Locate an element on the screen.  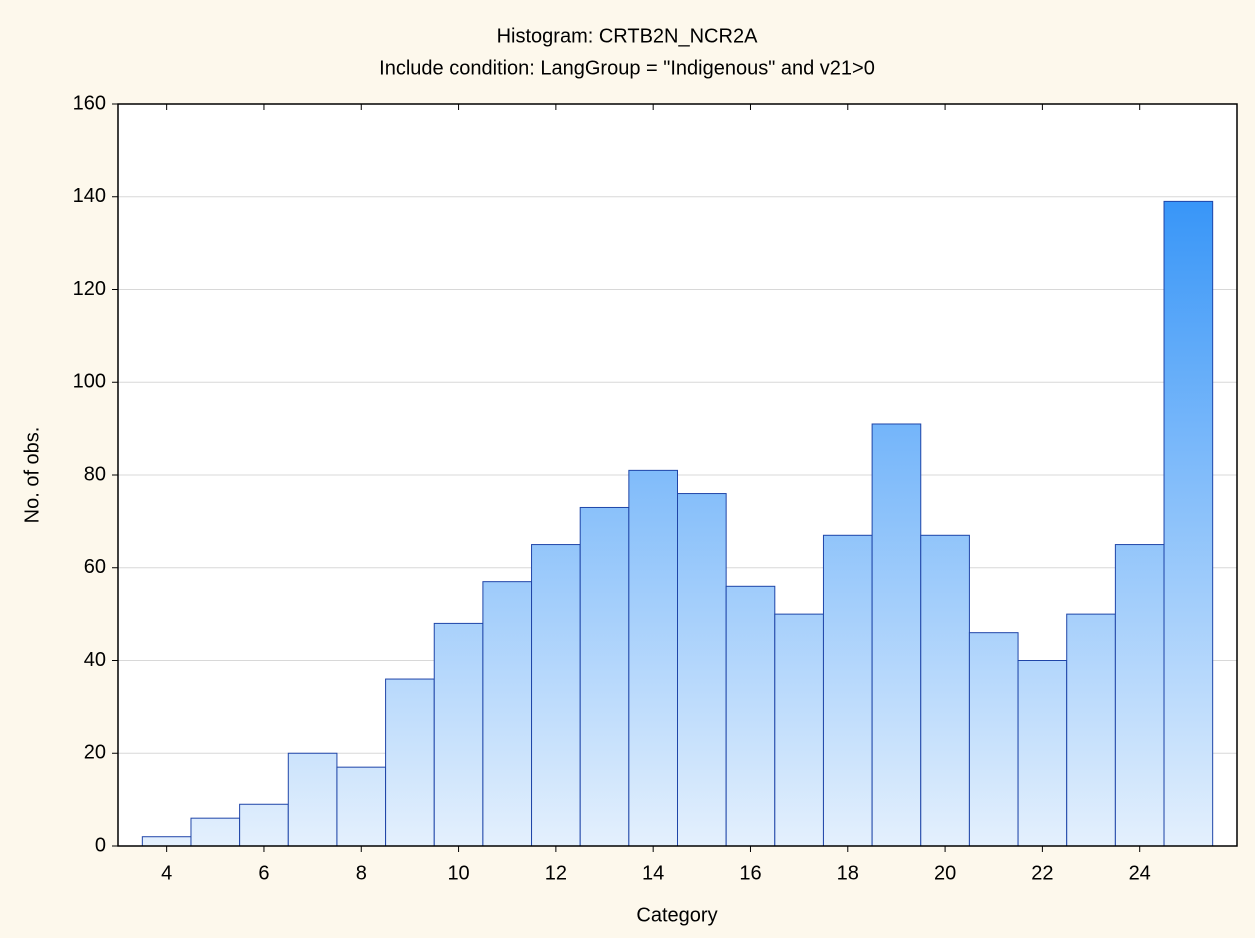
y-tick-label: 80 is located at coordinates (95, 474).